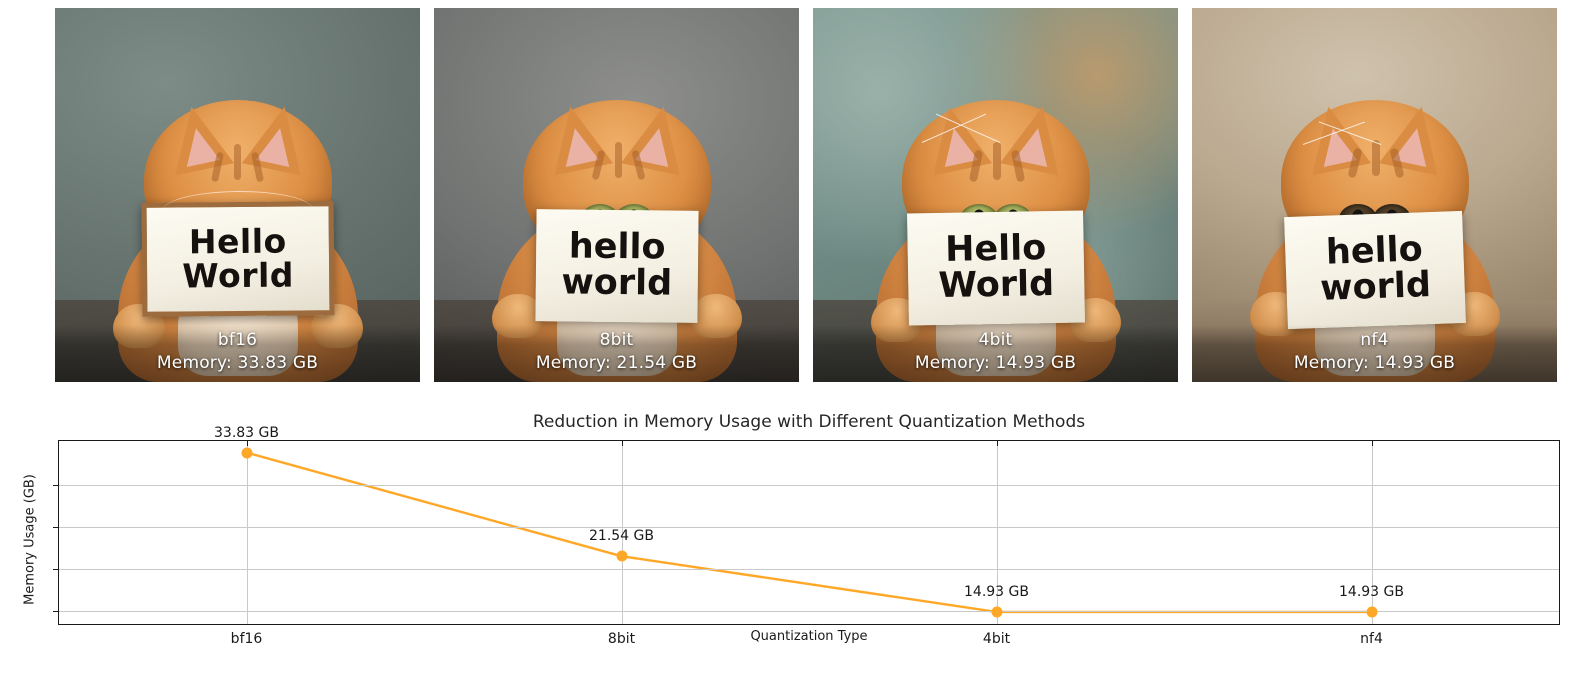 The height and width of the screenshot is (688, 1589). I want to click on caption-quant-label: 8bit, so click(616, 340).